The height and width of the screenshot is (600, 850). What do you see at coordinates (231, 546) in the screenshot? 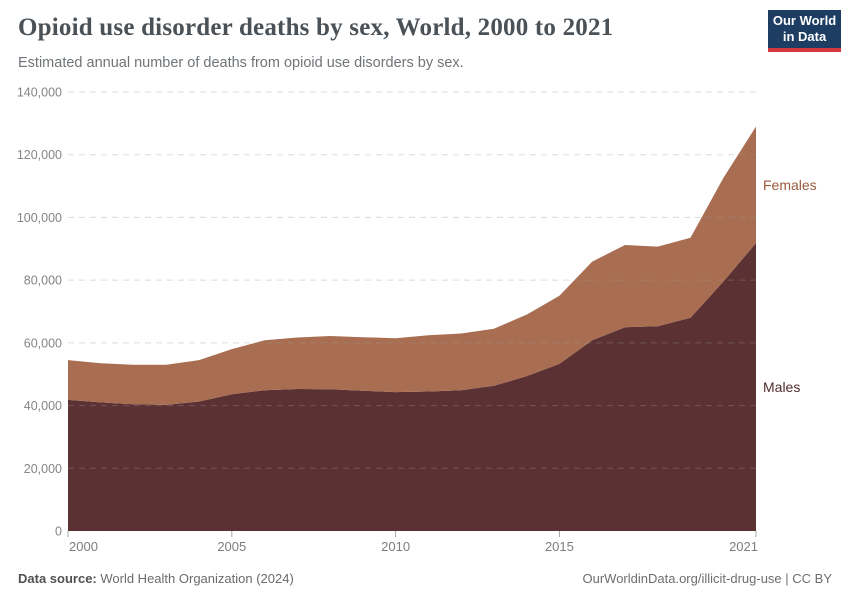
I see `x-axis-label: 2005` at bounding box center [231, 546].